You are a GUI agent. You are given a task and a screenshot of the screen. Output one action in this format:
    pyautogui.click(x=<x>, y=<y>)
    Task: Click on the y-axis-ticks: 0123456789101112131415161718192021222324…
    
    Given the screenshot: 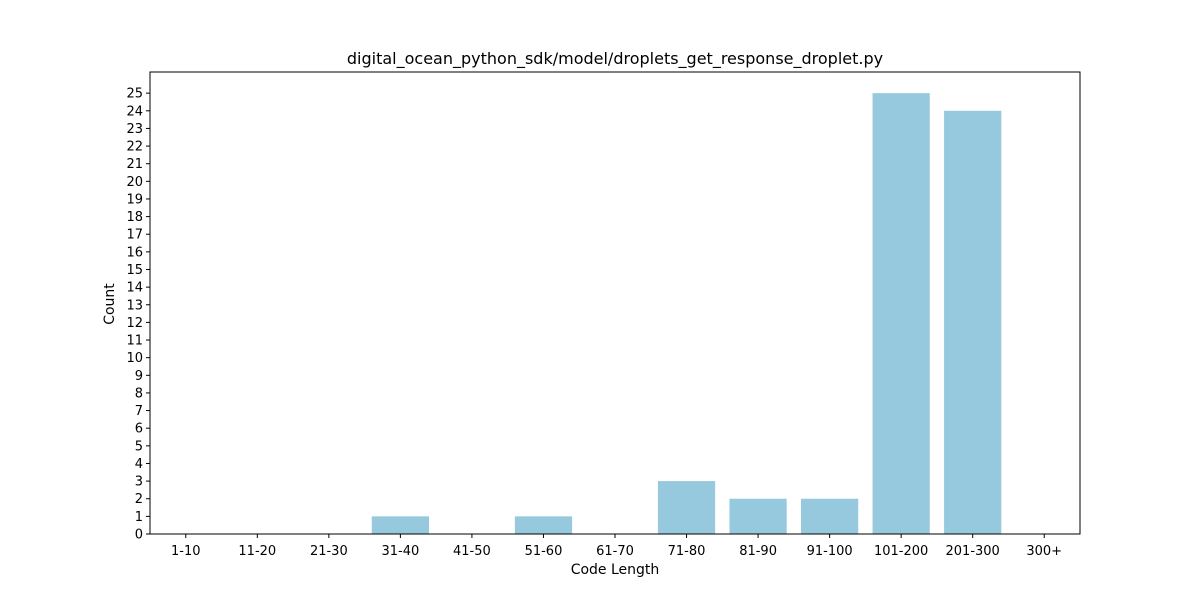 What is the action you would take?
    pyautogui.click(x=138, y=315)
    